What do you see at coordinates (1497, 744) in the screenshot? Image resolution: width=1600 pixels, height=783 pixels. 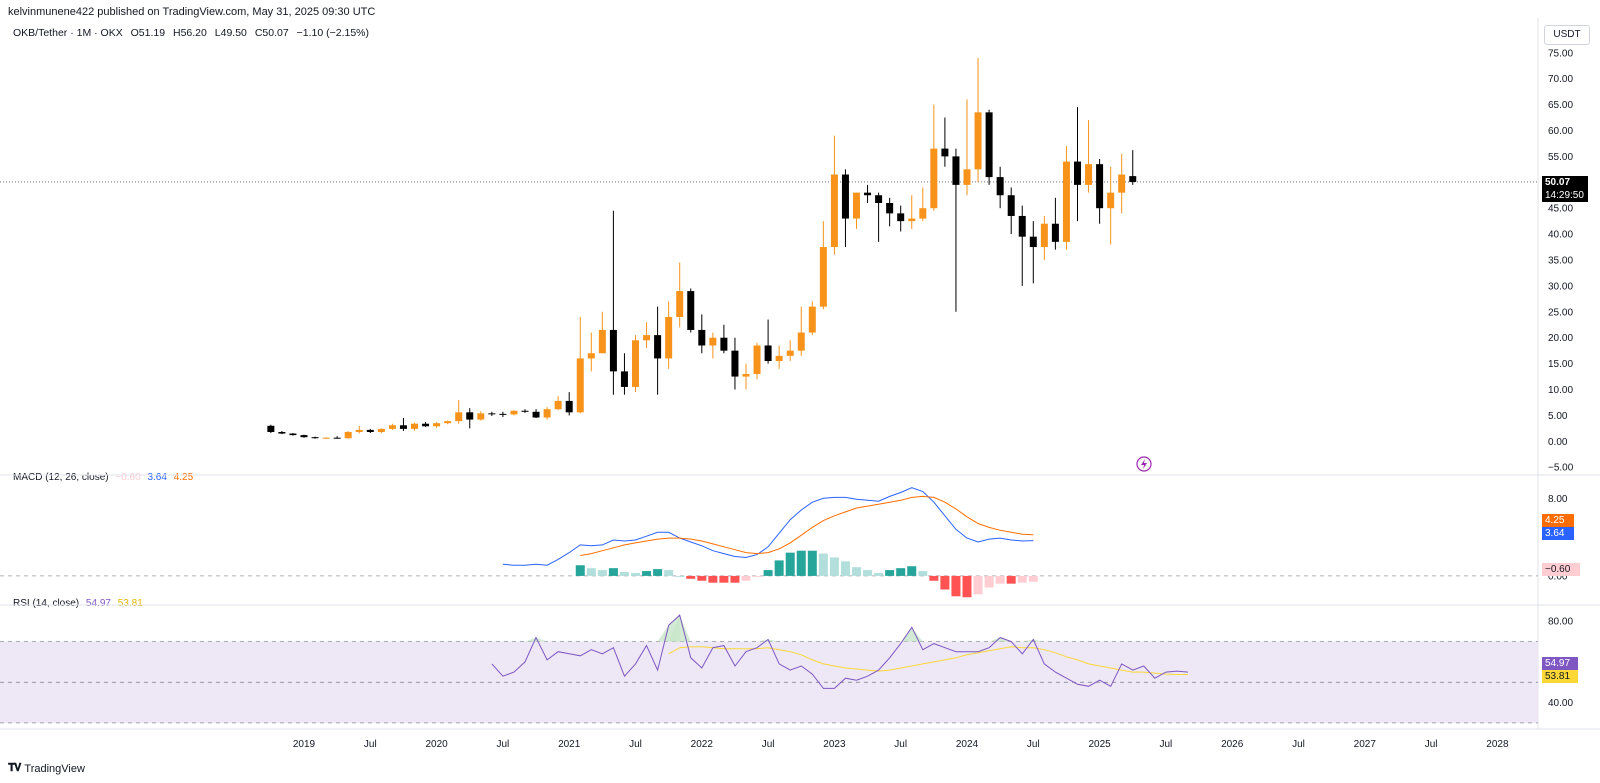 I see `time-tick-label: 2028` at bounding box center [1497, 744].